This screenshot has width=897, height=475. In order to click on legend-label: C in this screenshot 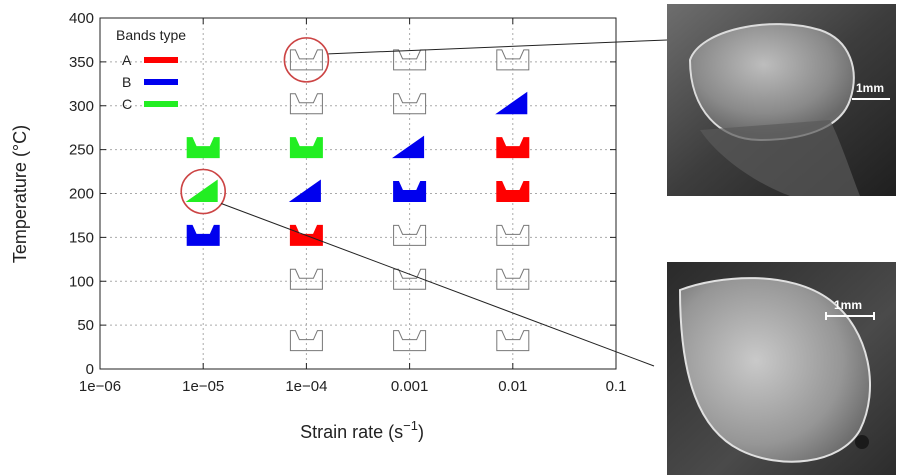, I will do `click(127, 104)`.